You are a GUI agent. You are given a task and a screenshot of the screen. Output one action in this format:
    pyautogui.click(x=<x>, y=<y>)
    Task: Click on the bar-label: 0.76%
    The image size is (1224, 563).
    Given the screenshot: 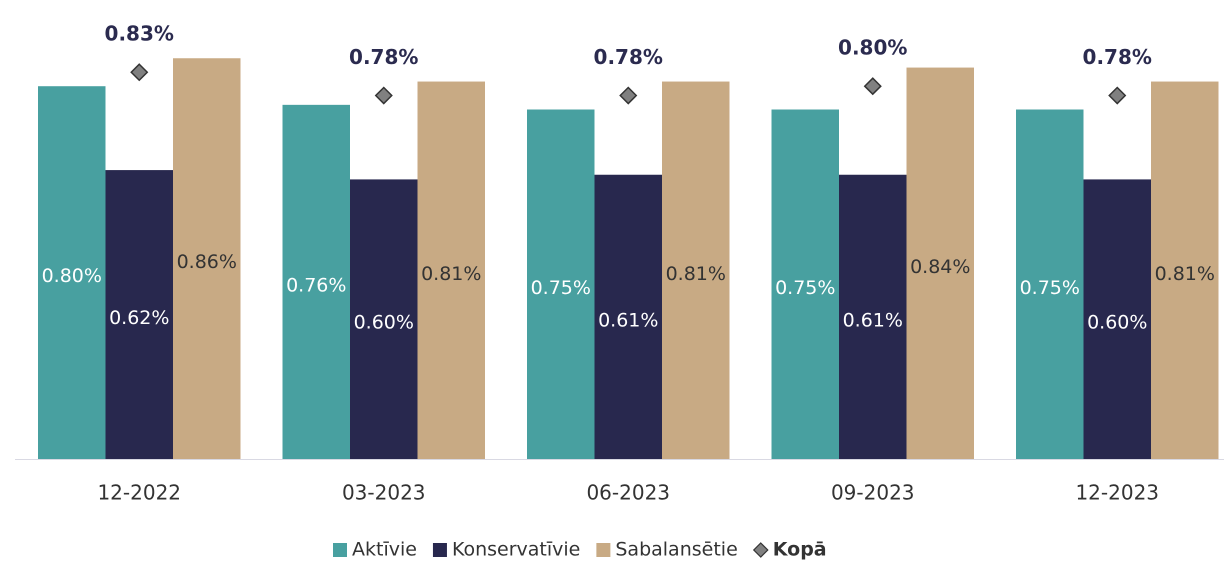 What is the action you would take?
    pyautogui.click(x=316, y=285)
    